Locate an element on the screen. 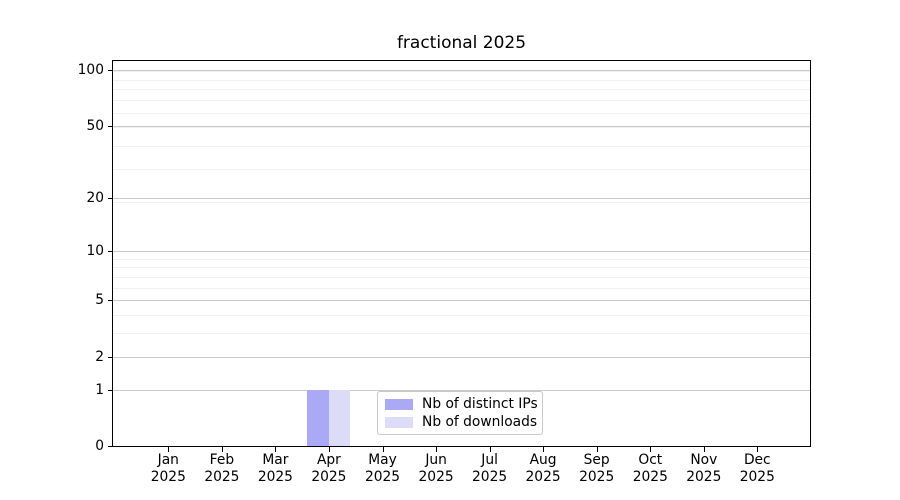 This screenshot has height=500, width=900. x-tick-mark-feb is located at coordinates (222, 449).